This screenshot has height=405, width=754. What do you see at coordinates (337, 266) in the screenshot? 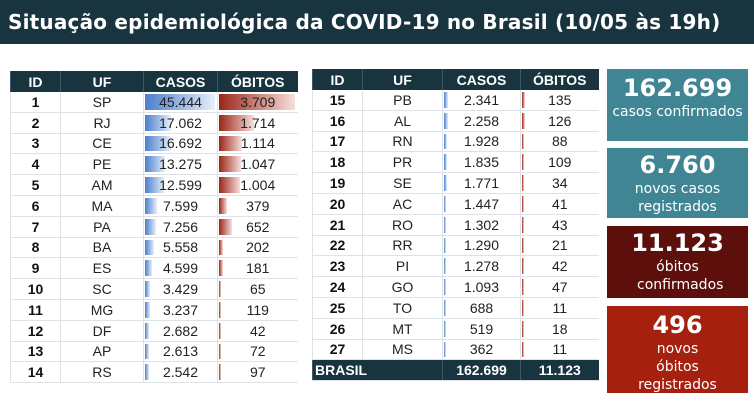
I see `state-id: 23` at bounding box center [337, 266].